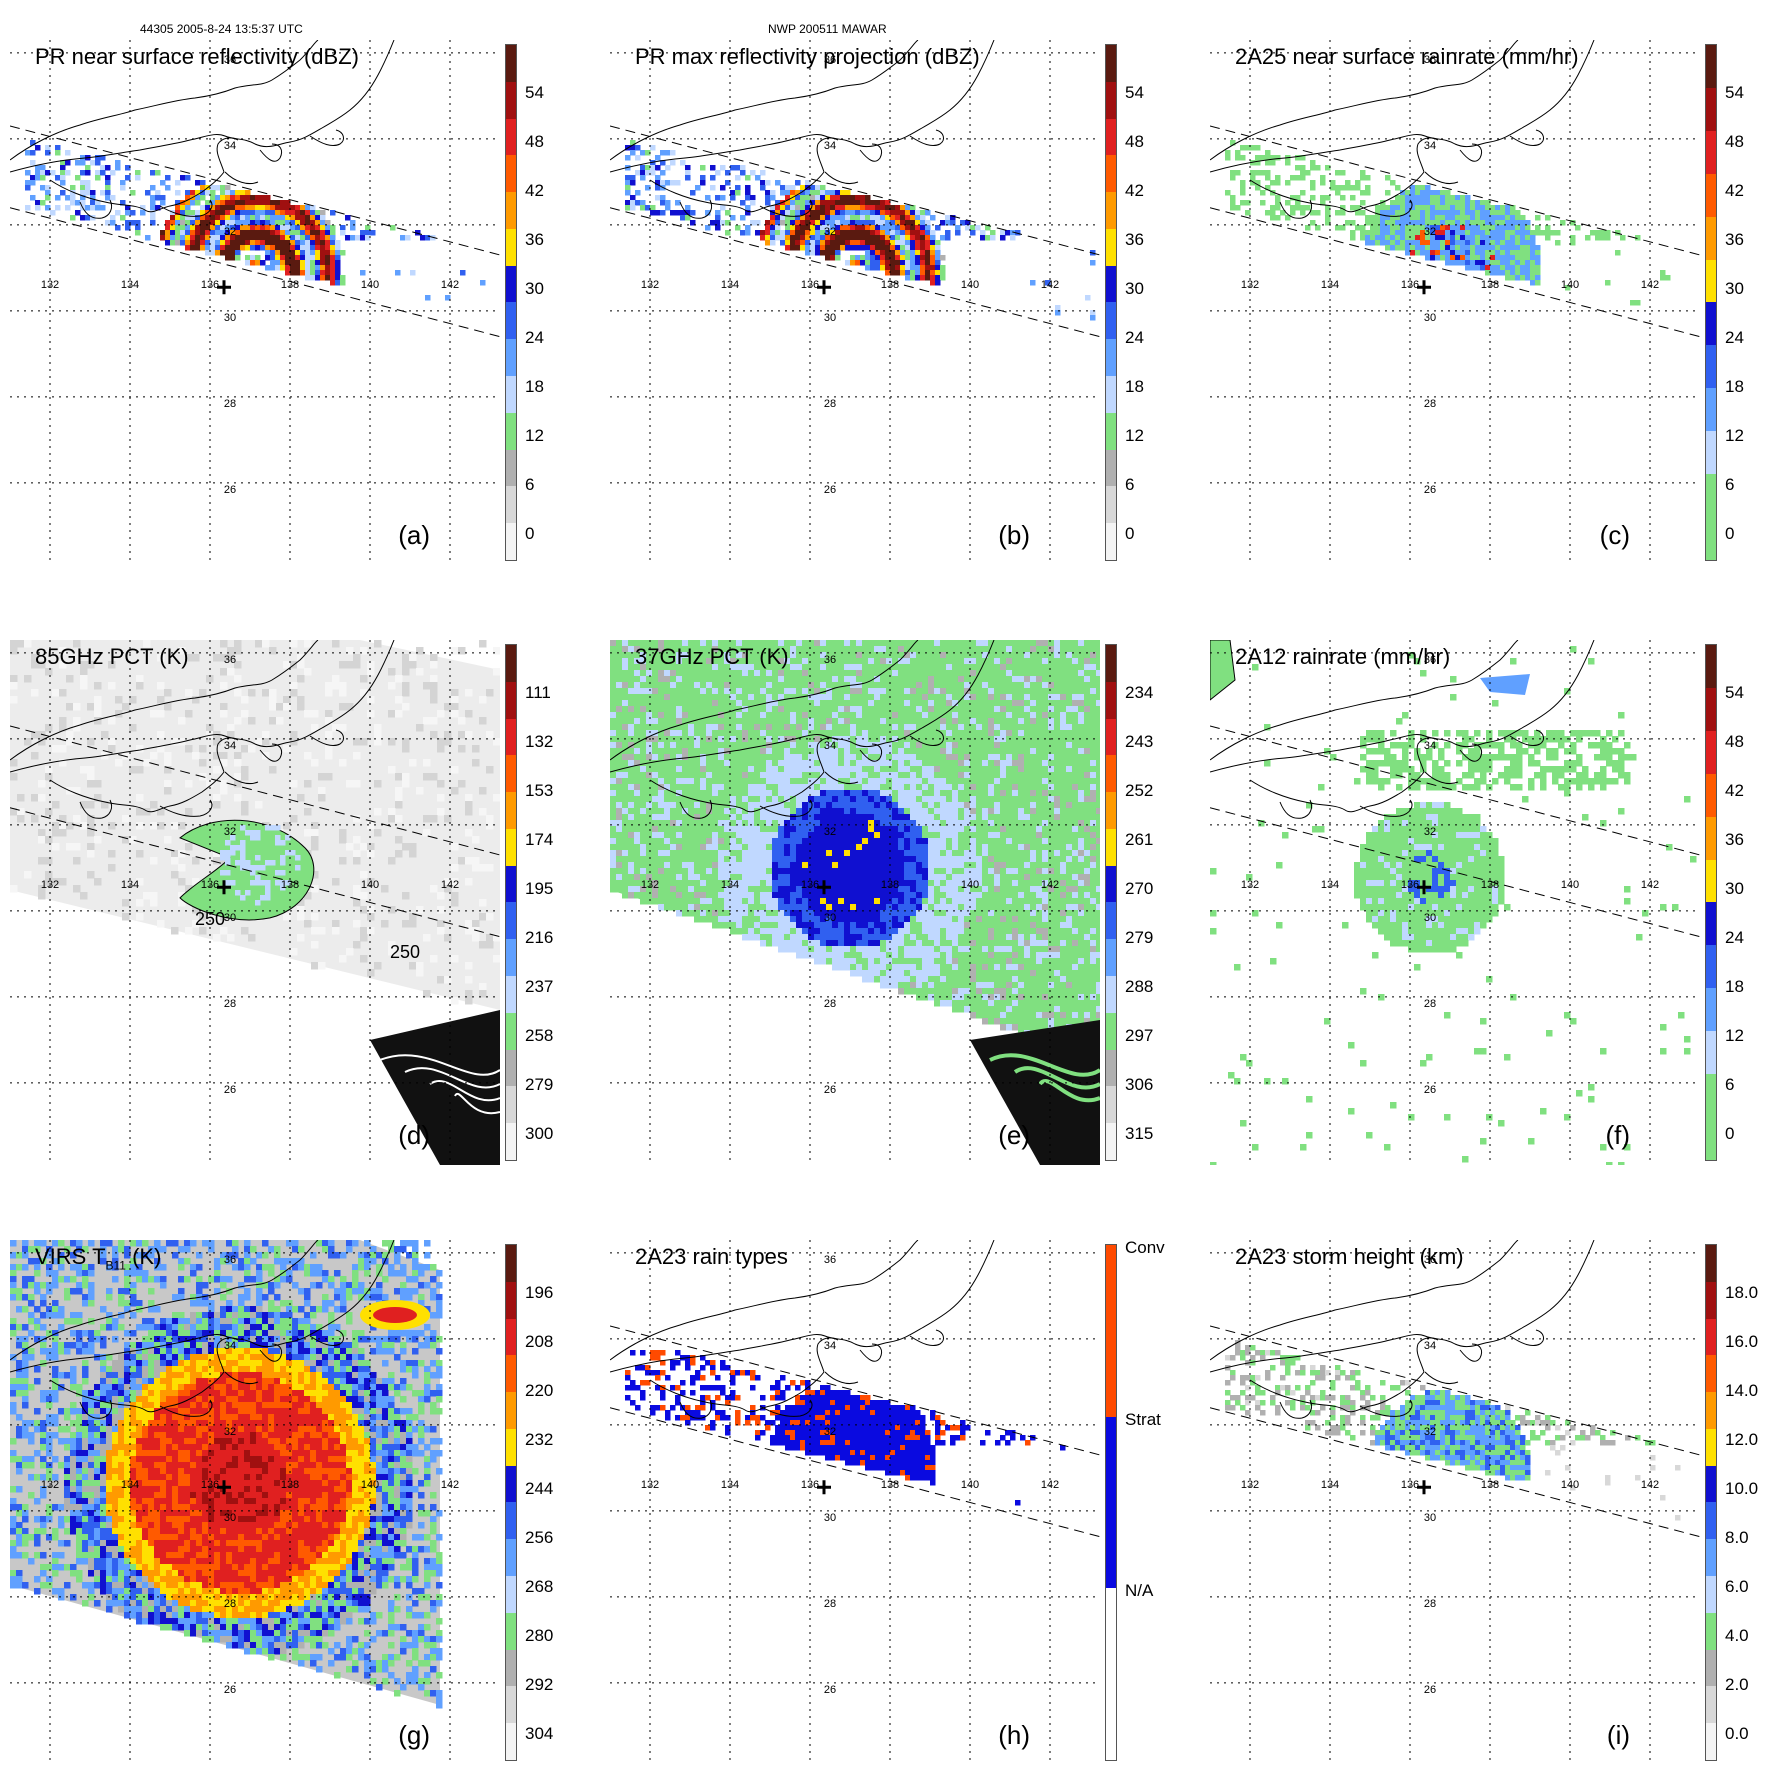 The height and width of the screenshot is (1771, 1771). What do you see at coordinates (1742, 1391) in the screenshot?
I see `colorbar-tick: 14.0` at bounding box center [1742, 1391].